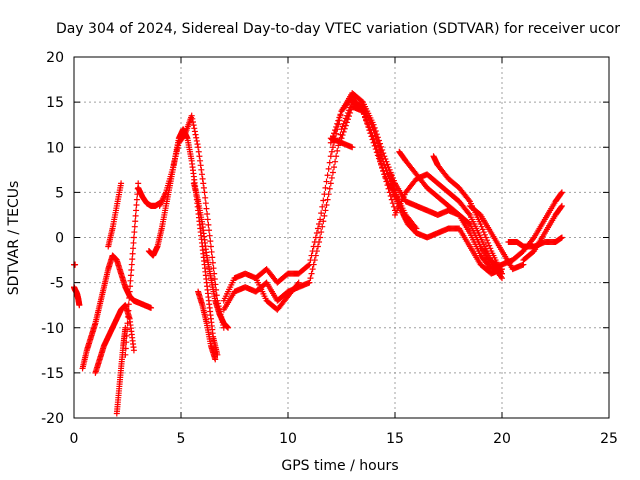 Image resolution: width=640 pixels, height=480 pixels. What do you see at coordinates (74, 439) in the screenshot?
I see `x-tick-label: 0` at bounding box center [74, 439].